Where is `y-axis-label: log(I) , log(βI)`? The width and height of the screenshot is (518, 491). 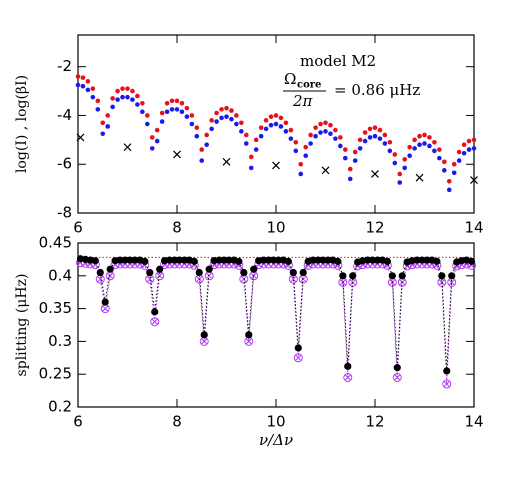 y-axis-label: log(I) , log(βI) is located at coordinates (22, 124).